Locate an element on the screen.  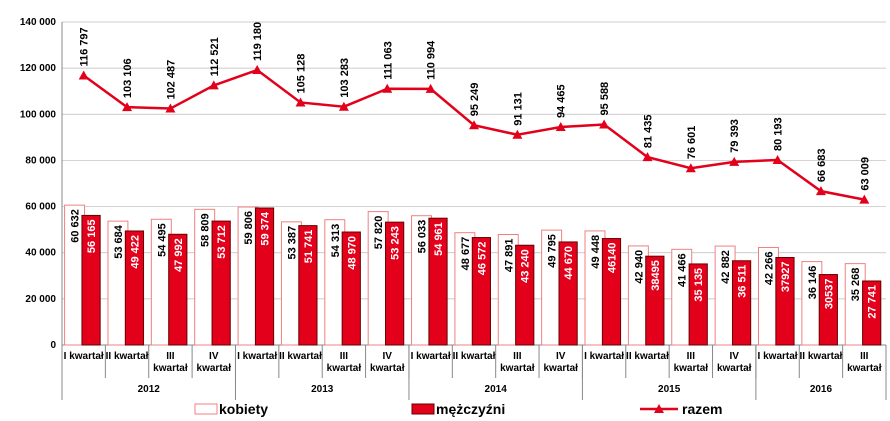
data-label: 79 393 is located at coordinates (735, 136).